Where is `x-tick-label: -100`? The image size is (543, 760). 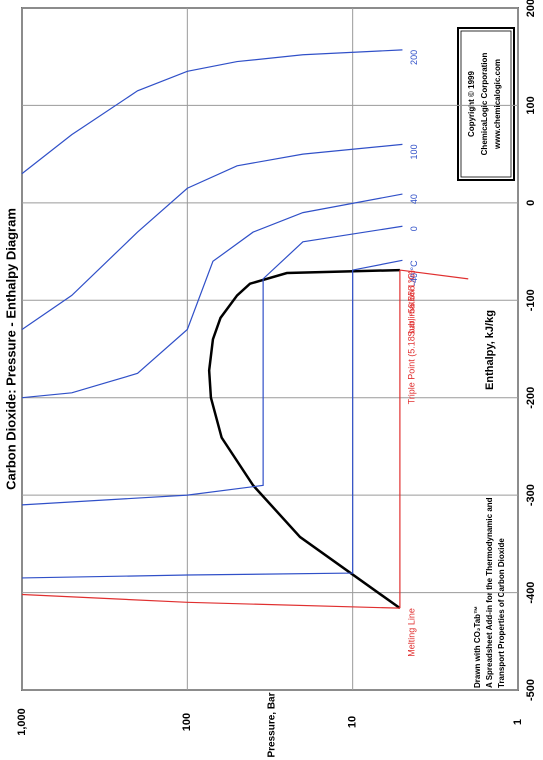 x-tick-label: -100 is located at coordinates (531, 300).